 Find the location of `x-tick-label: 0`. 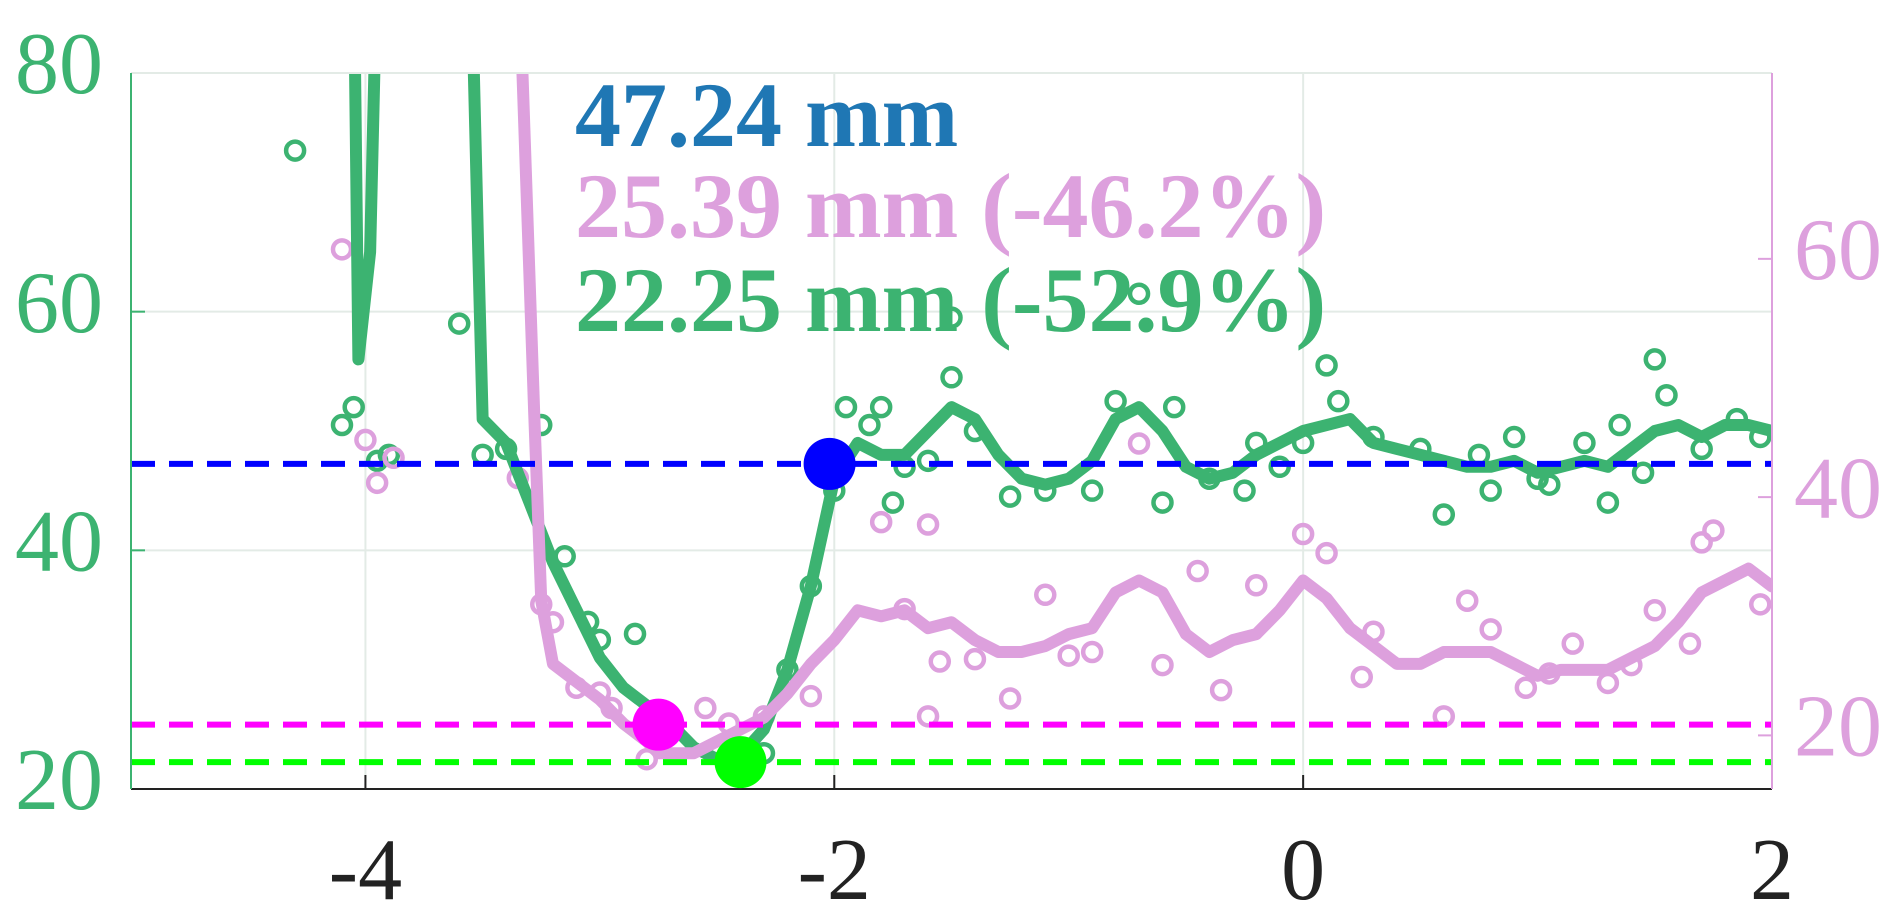

x-tick-label: 0 is located at coordinates (1303, 867).